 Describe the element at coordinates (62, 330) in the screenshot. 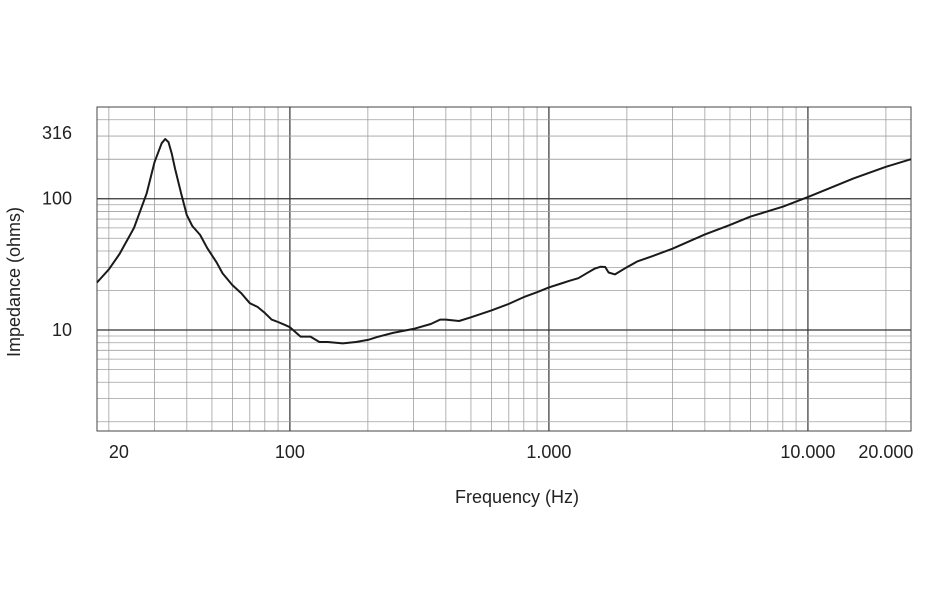

I see `y-tick-label: 10` at that location.